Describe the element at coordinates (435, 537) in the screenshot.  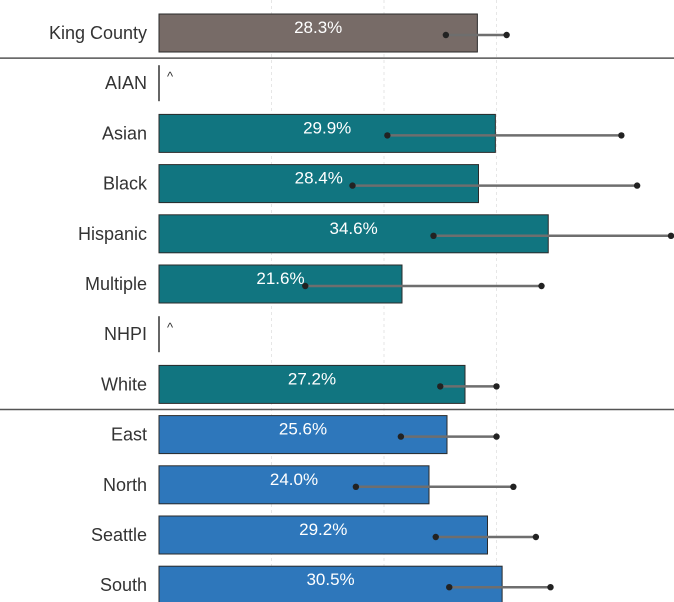
I see `row-seattle-ci-low-dot` at that location.